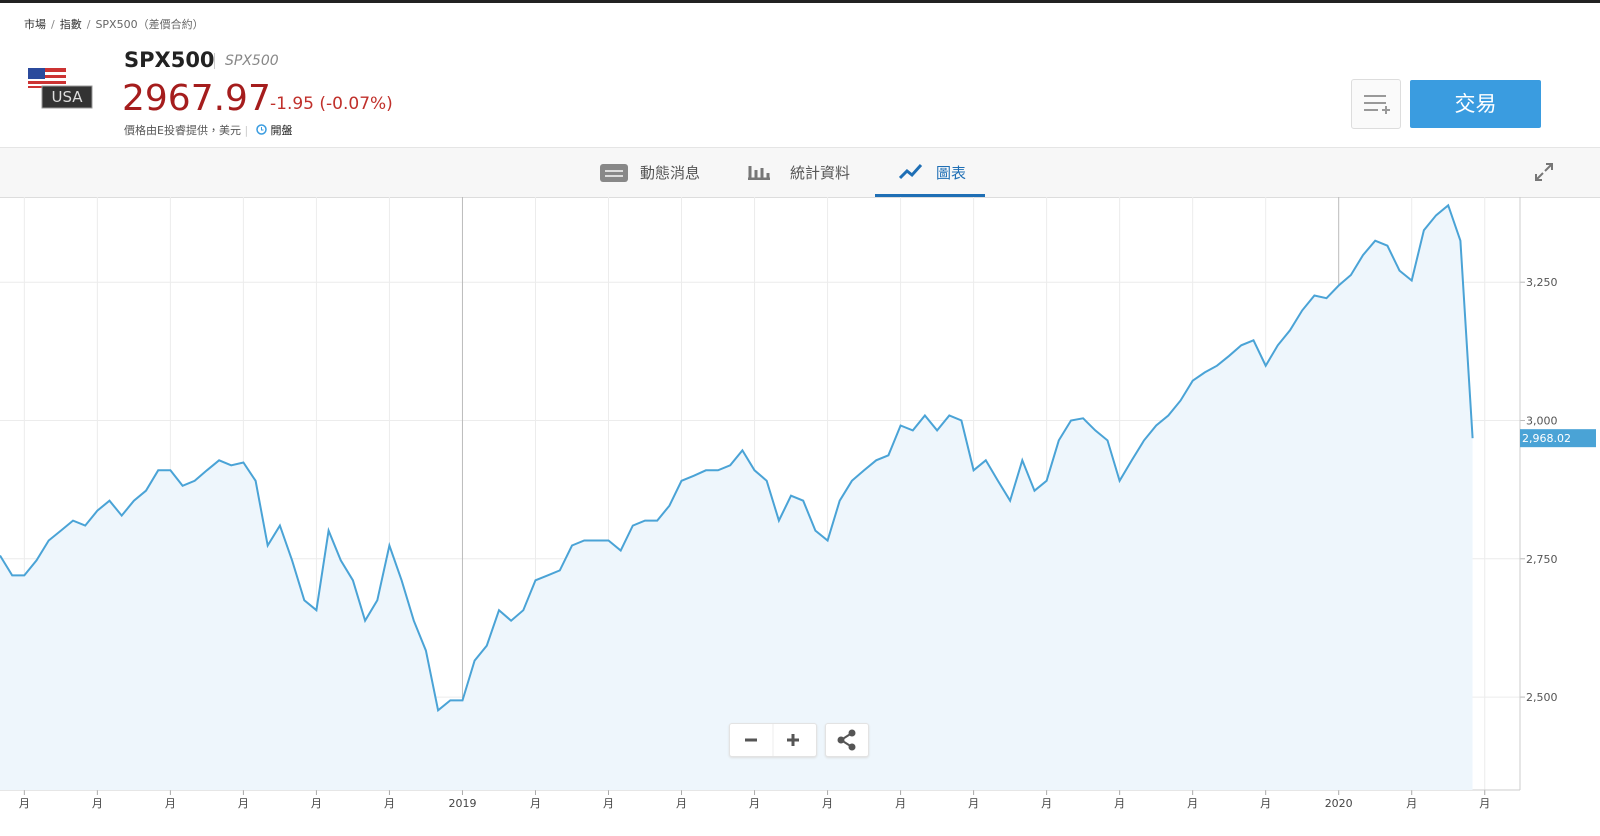 This screenshot has height=836, width=1600. I want to click on tab-active: 圖表, so click(951, 173).